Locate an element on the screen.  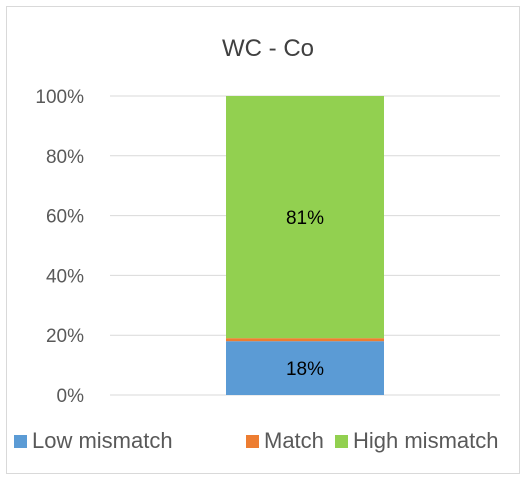
legend-label: Low mismatch is located at coordinates (102, 440).